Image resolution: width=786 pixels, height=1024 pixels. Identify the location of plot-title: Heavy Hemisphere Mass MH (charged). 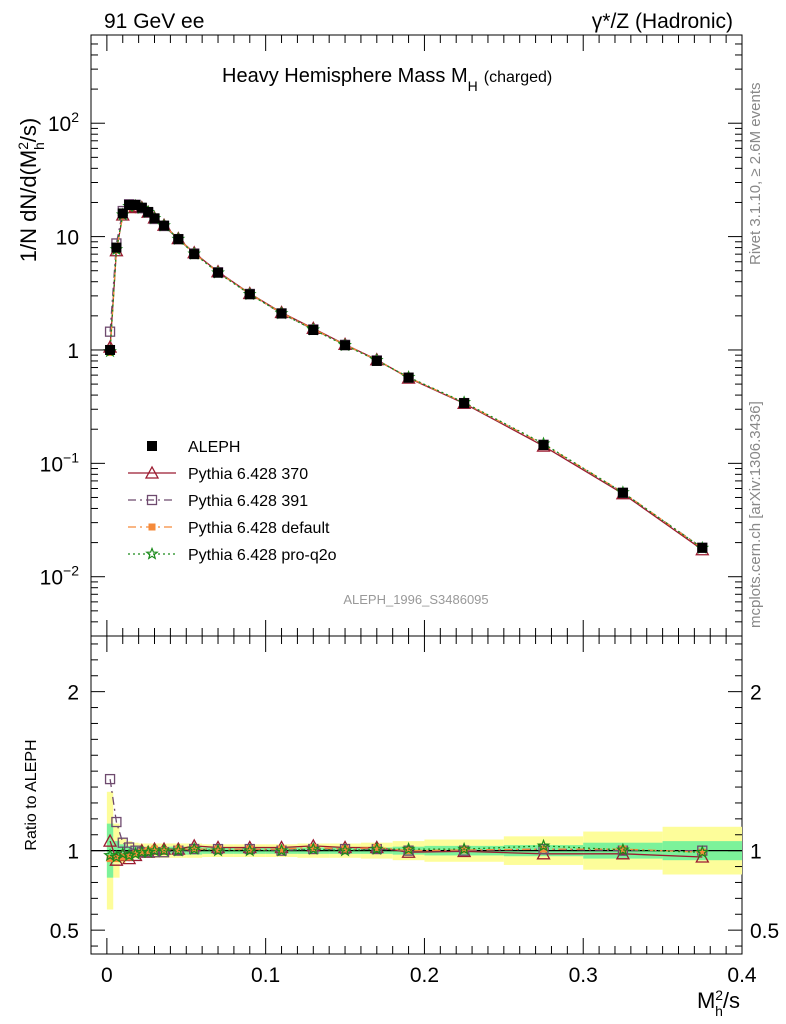
(387, 79).